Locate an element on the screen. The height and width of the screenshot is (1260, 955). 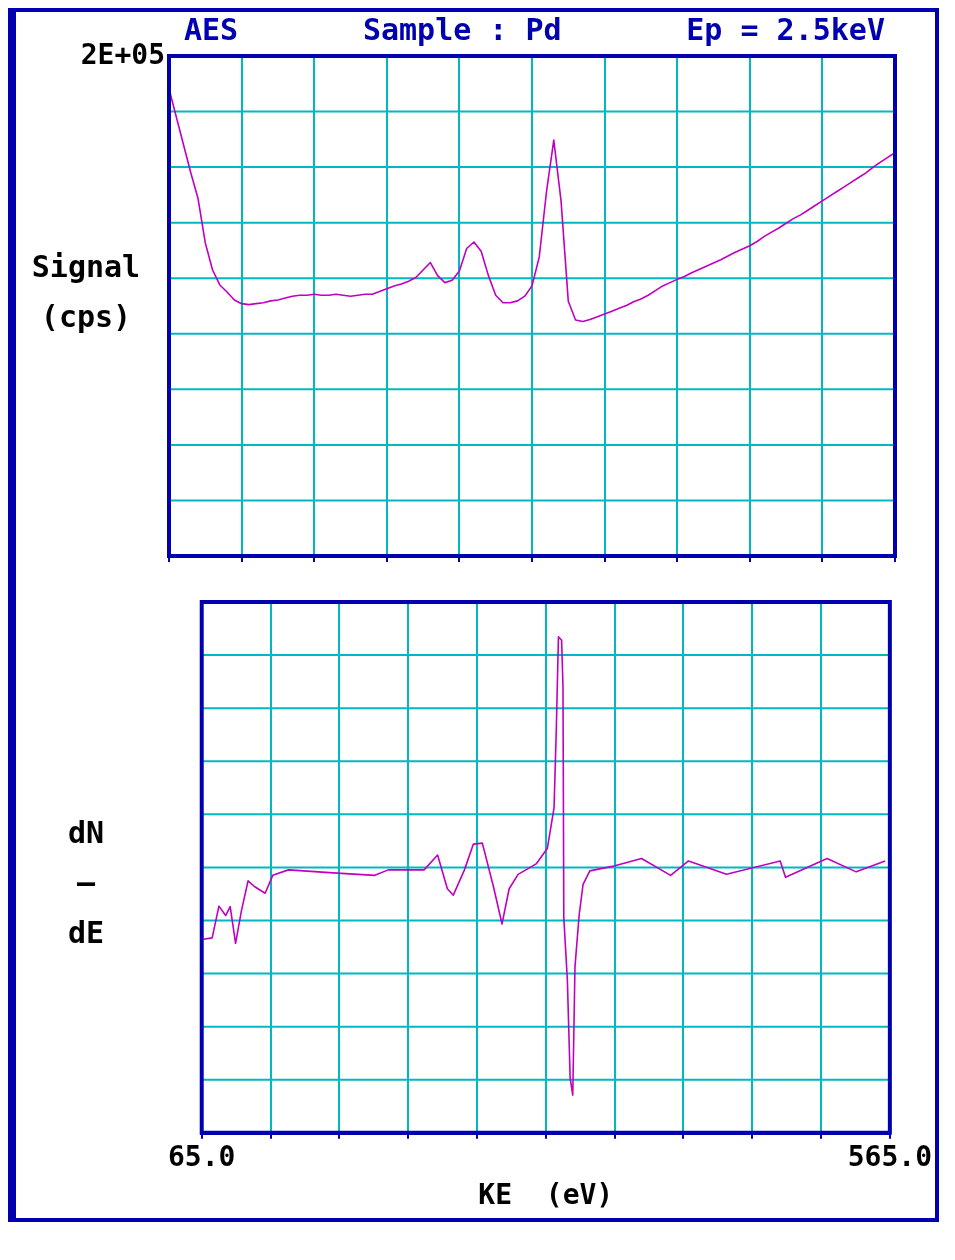
chart-title: AES is located at coordinates (211, 30).